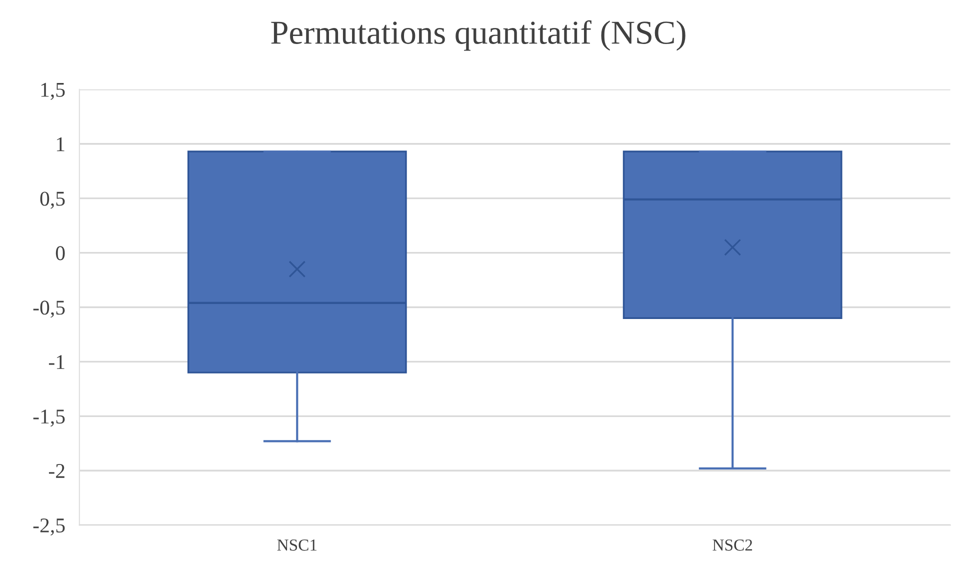  What do you see at coordinates (49, 309) in the screenshot?
I see `y-tick-label: -0,5` at bounding box center [49, 309].